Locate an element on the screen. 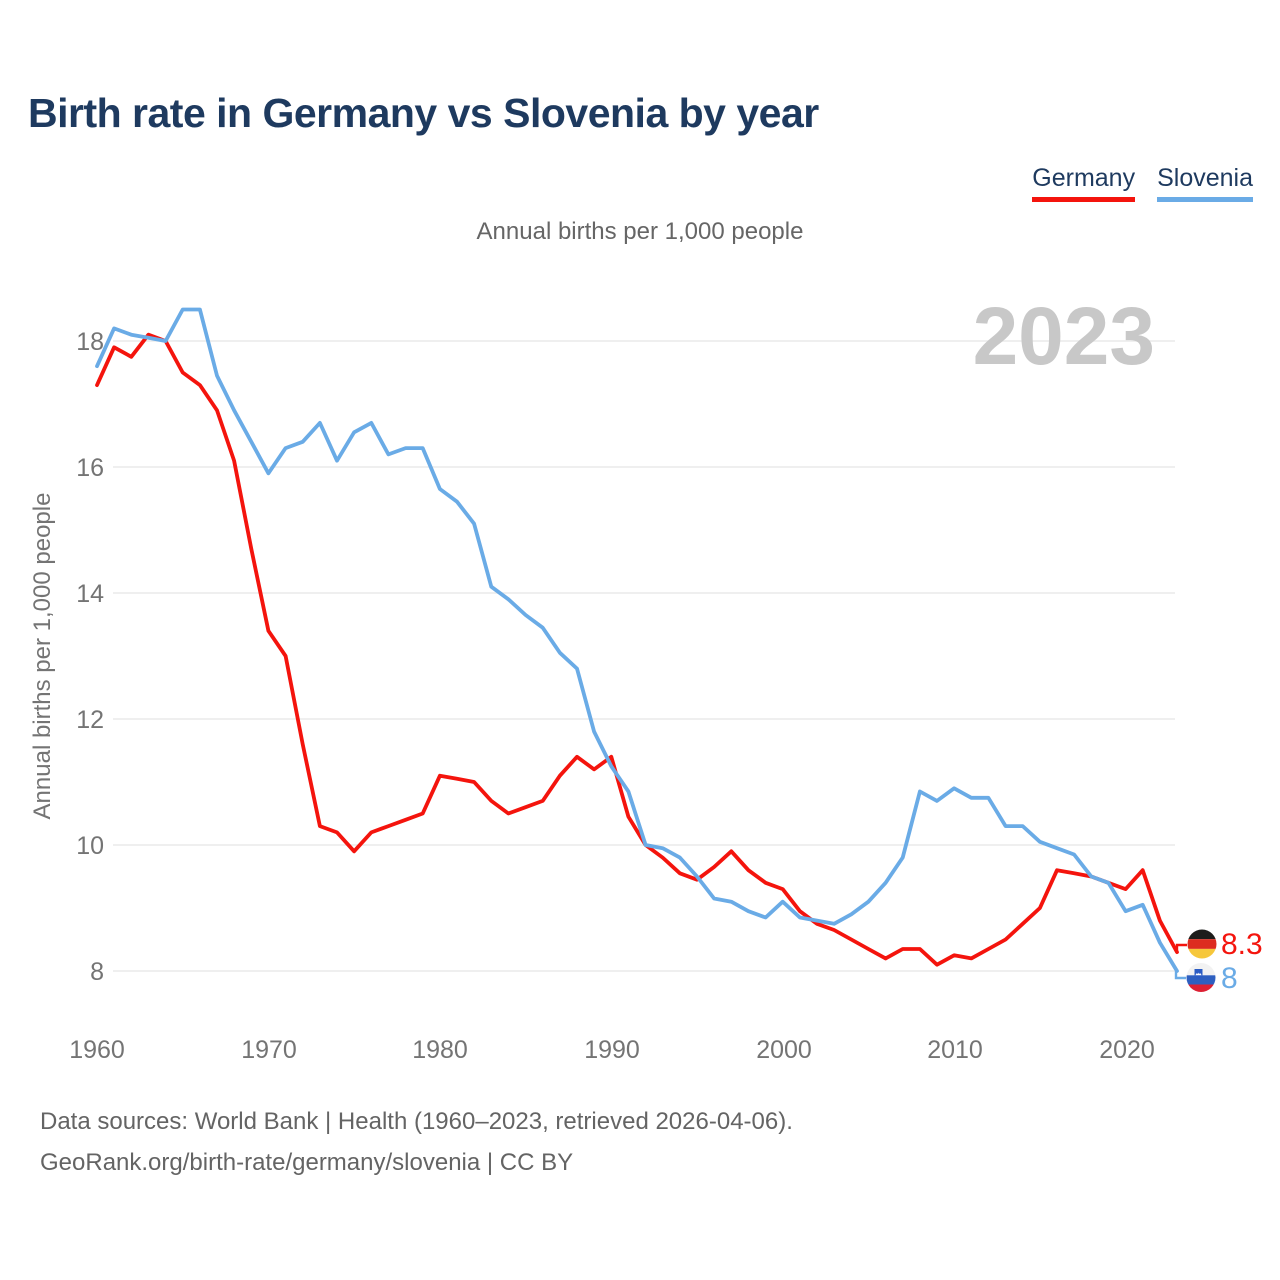  legend: Germany Slovenia is located at coordinates (1142, 183).